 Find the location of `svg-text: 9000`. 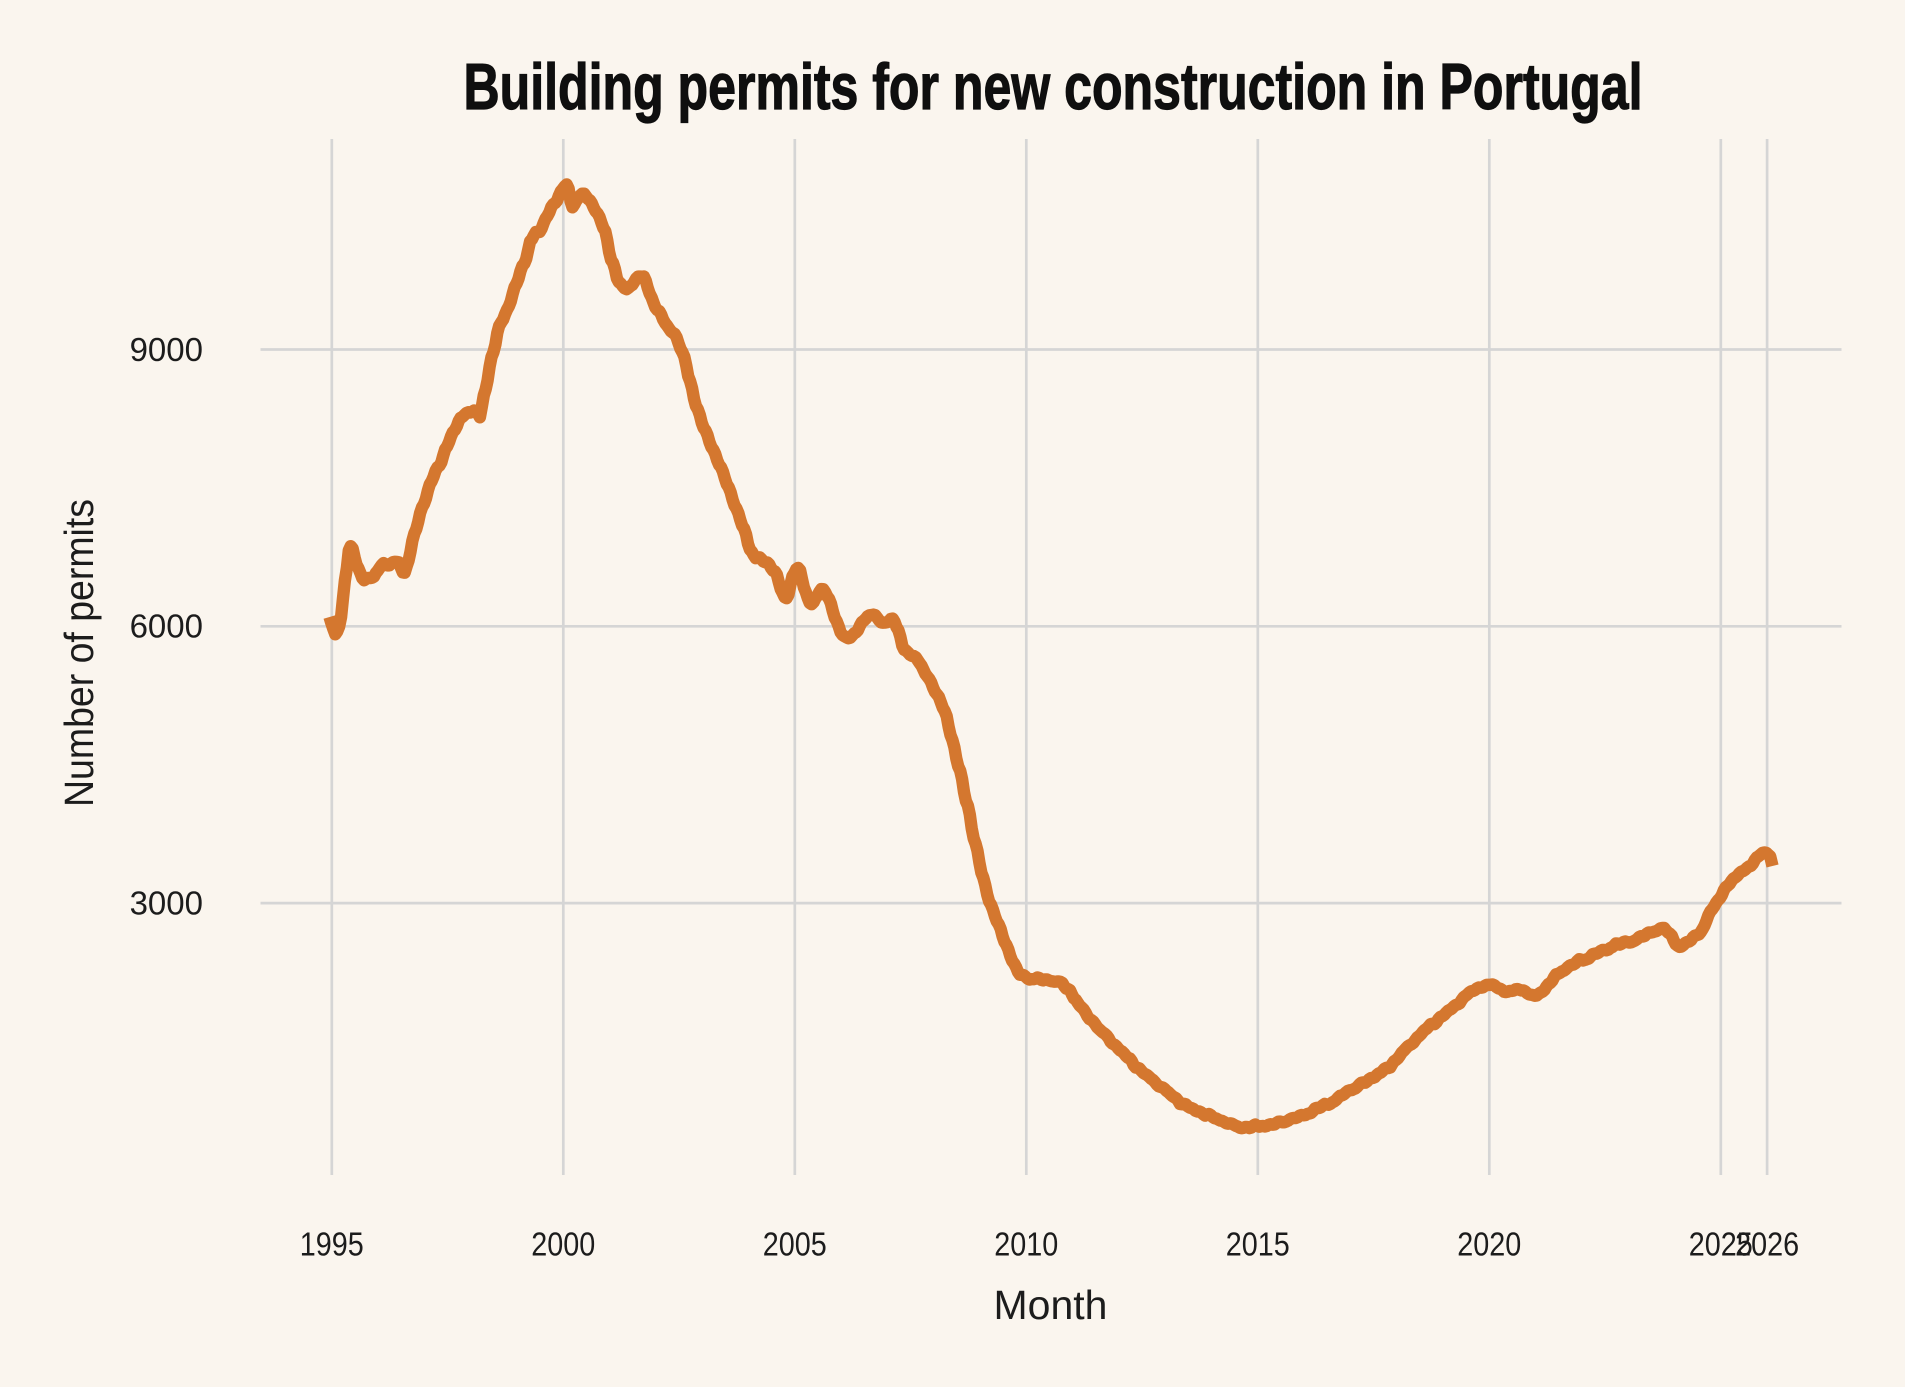

svg-text: 9000 is located at coordinates (166, 349).